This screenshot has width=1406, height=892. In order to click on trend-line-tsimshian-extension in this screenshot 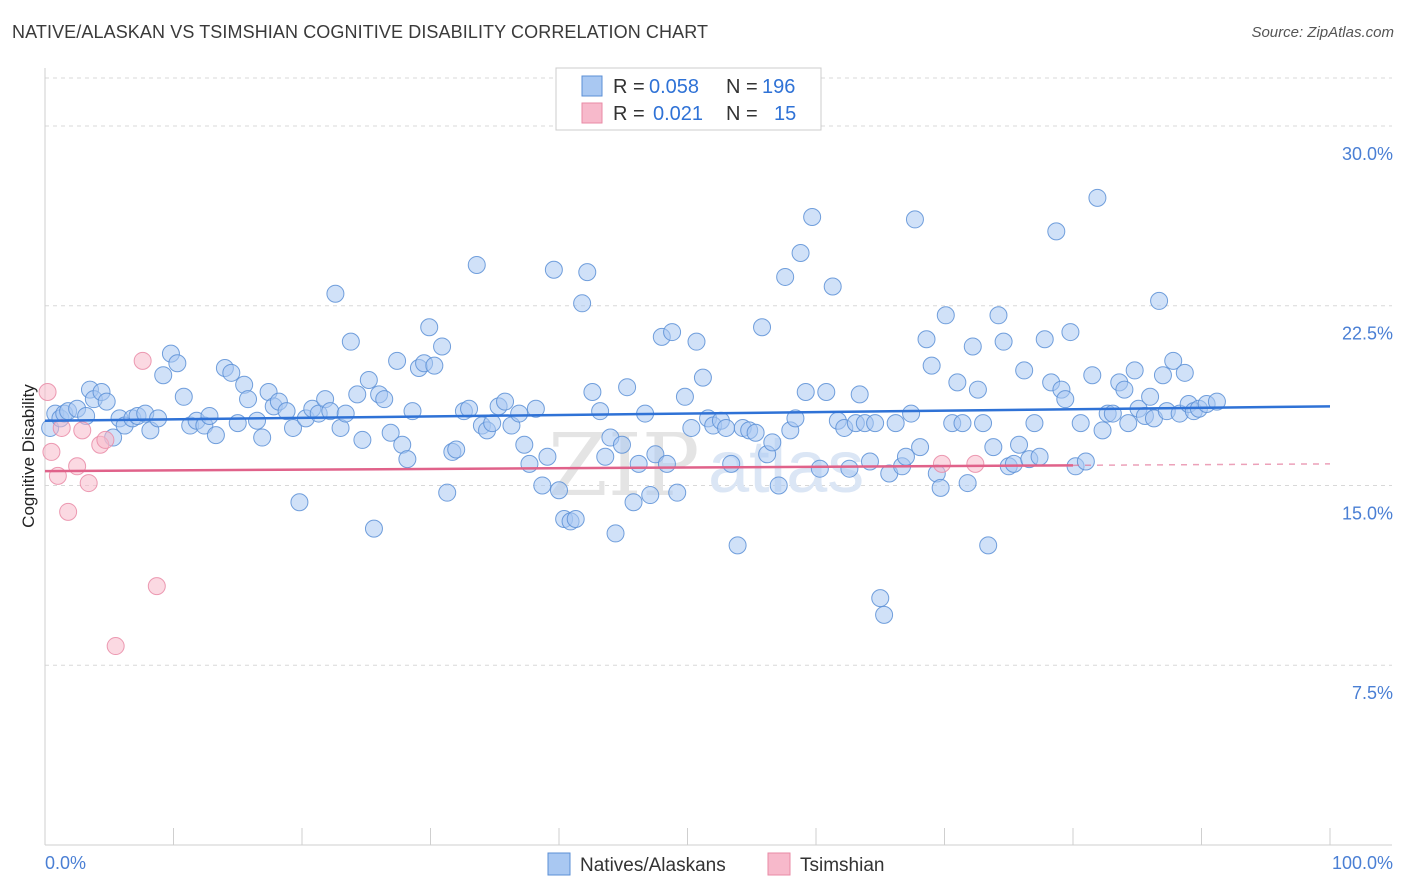, I will do `click(1201, 465)`.